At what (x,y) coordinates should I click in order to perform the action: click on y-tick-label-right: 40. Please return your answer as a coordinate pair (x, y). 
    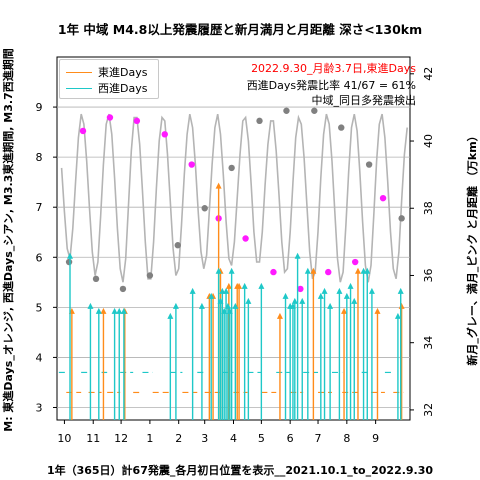
    Looking at the image, I should click on (428, 141).